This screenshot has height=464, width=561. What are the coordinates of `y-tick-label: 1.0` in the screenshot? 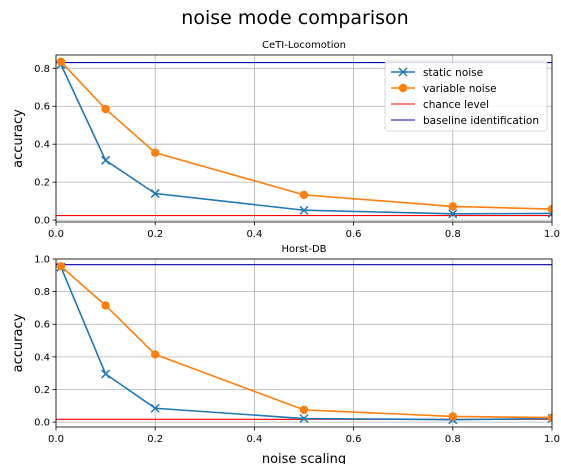 It's located at (42, 260).